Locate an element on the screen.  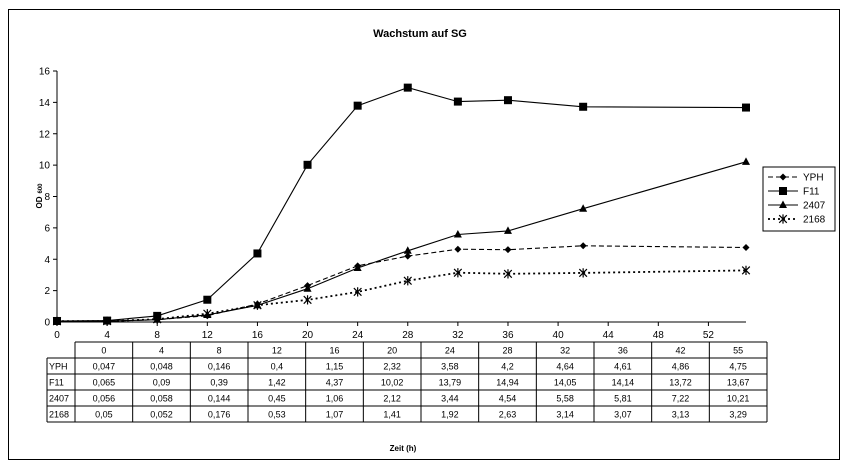
y-axis-label-subscript: 600 is located at coordinates (41, 188).